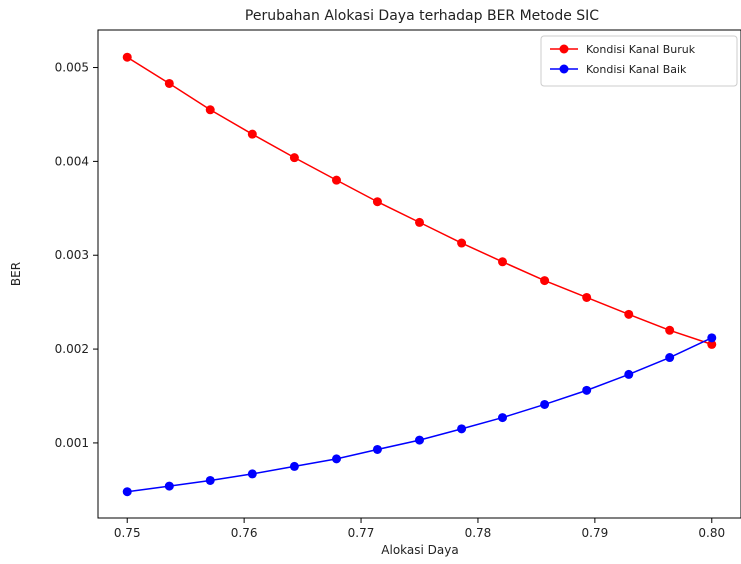  Describe the element at coordinates (595, 533) in the screenshot. I see `x-tick-label: 0.79` at that location.